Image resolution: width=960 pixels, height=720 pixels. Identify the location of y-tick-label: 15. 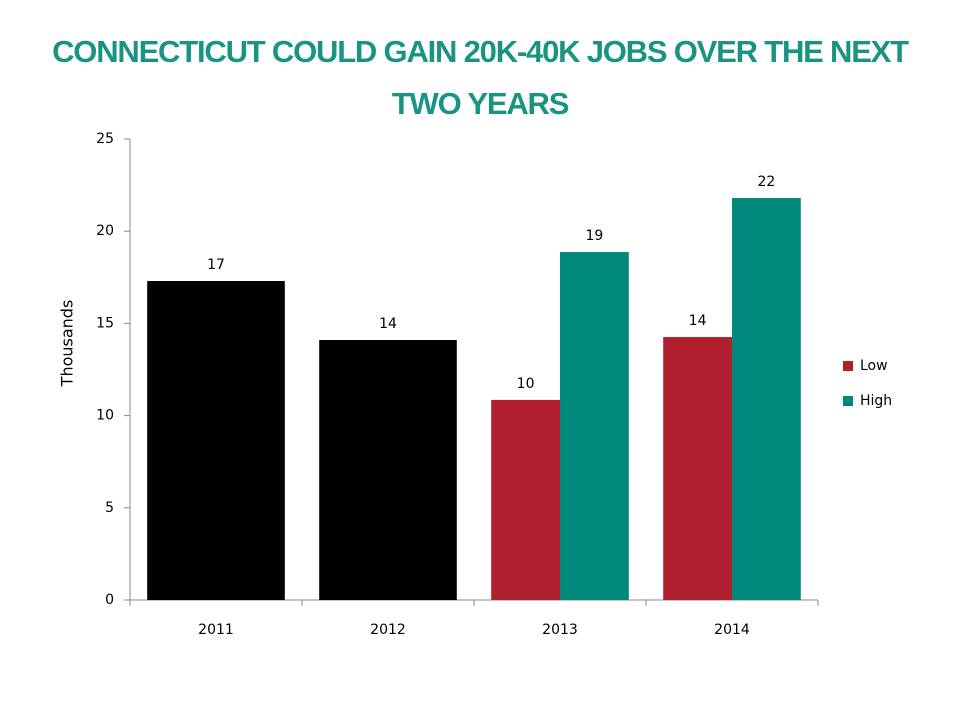
(105, 323).